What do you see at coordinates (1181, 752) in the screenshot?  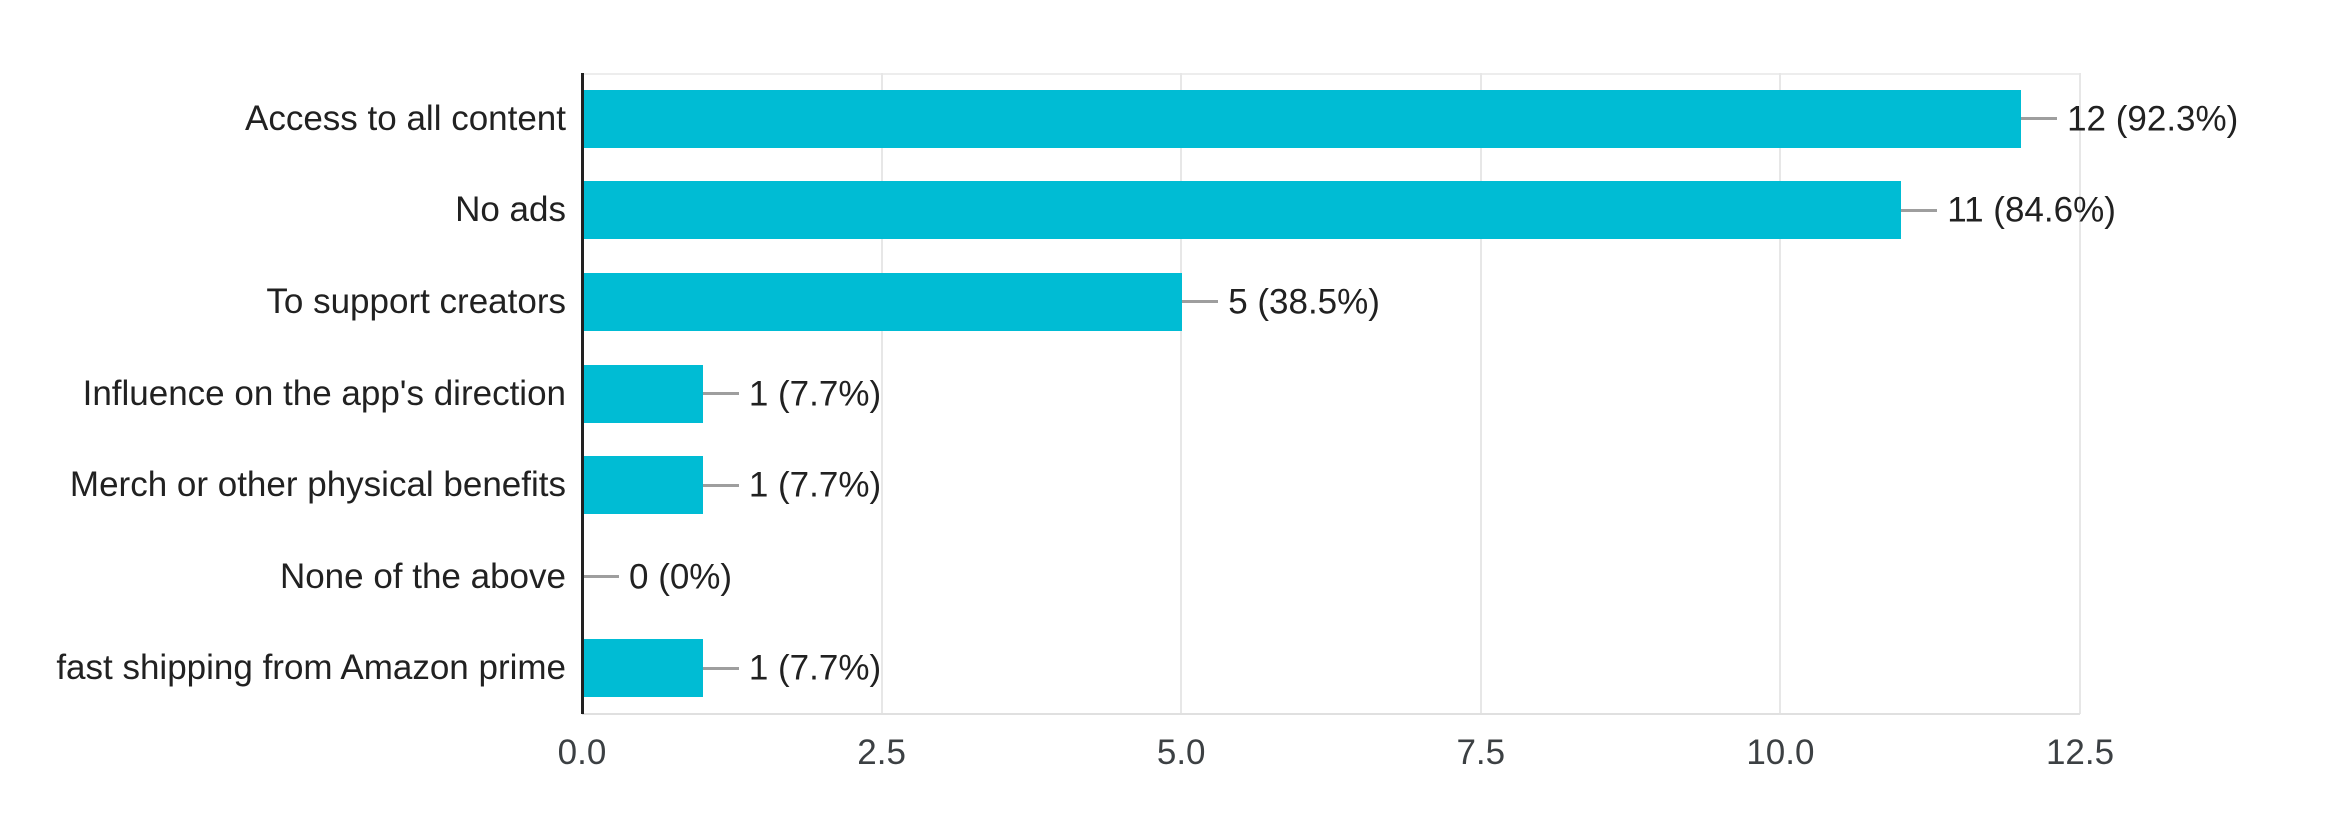 I see `x-tick-label-5.0: 5.0` at bounding box center [1181, 752].